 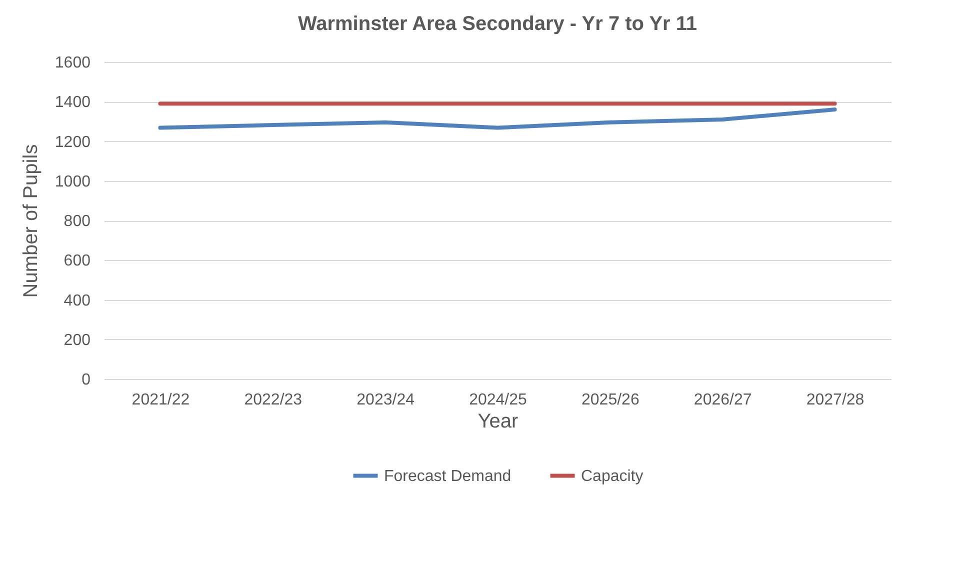 What do you see at coordinates (31, 221) in the screenshot?
I see `y-axis-title: Number of Pupils` at bounding box center [31, 221].